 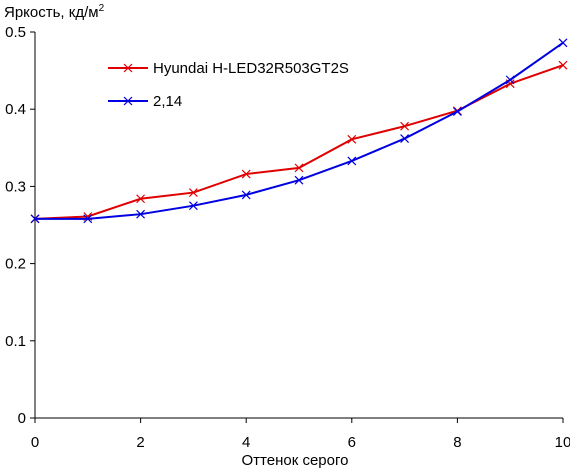 I want to click on x-tick-label: 6, so click(x=352, y=442).